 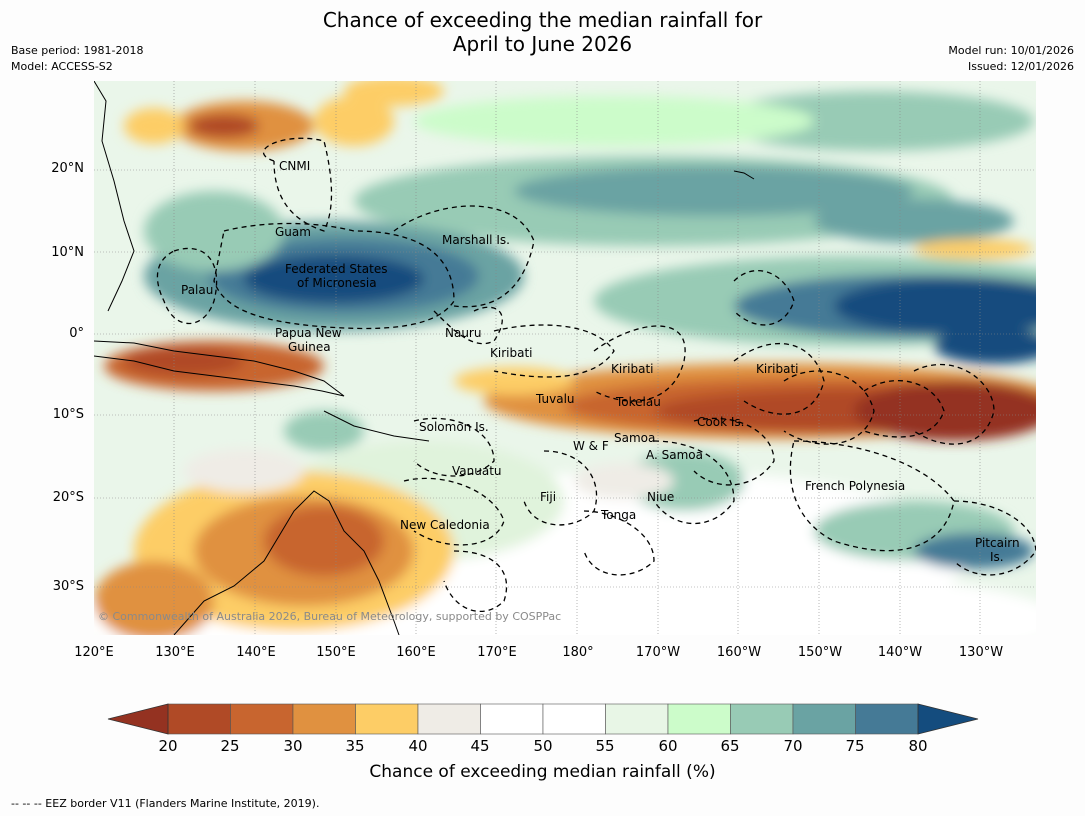 What do you see at coordinates (555, 399) in the screenshot?
I see `label-tuvalu: Tuvalu` at bounding box center [555, 399].